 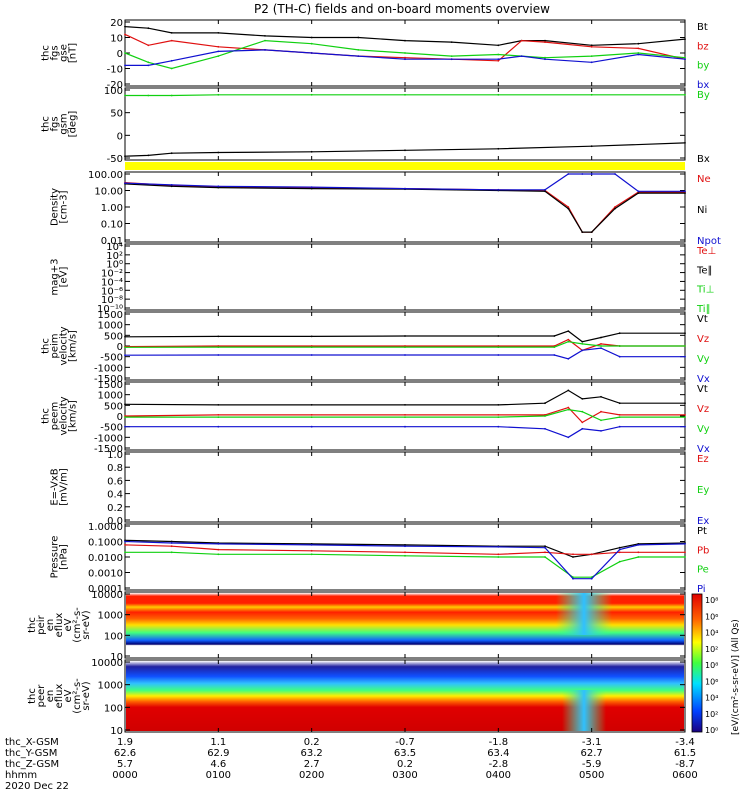 I want to click on panel-temp, so click(x=405, y=277).